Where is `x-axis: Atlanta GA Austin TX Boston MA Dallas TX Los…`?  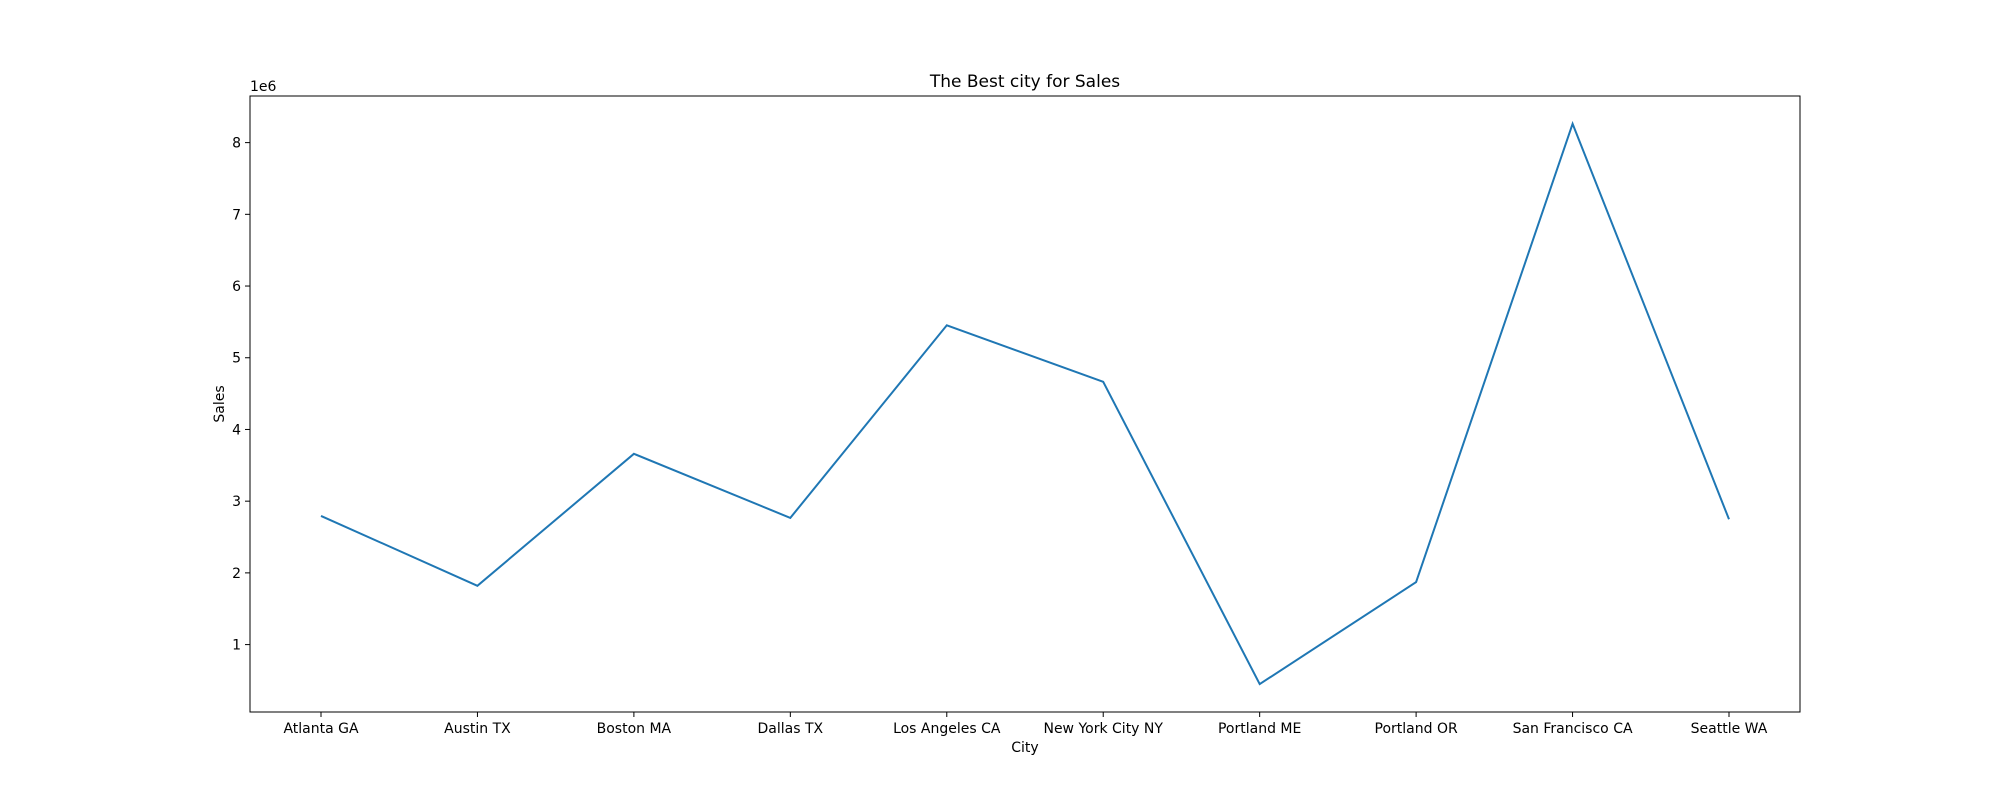
x-axis: Atlanta GA Austin TX Boston MA Dallas TX Los… is located at coordinates (1025, 724).